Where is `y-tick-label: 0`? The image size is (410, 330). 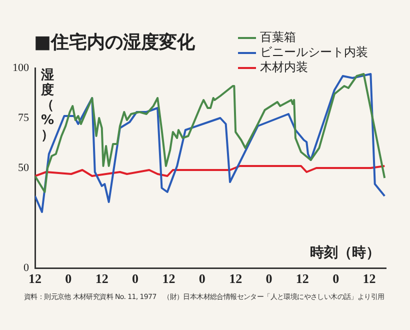 y-tick-label: 0 is located at coordinates (27, 268).